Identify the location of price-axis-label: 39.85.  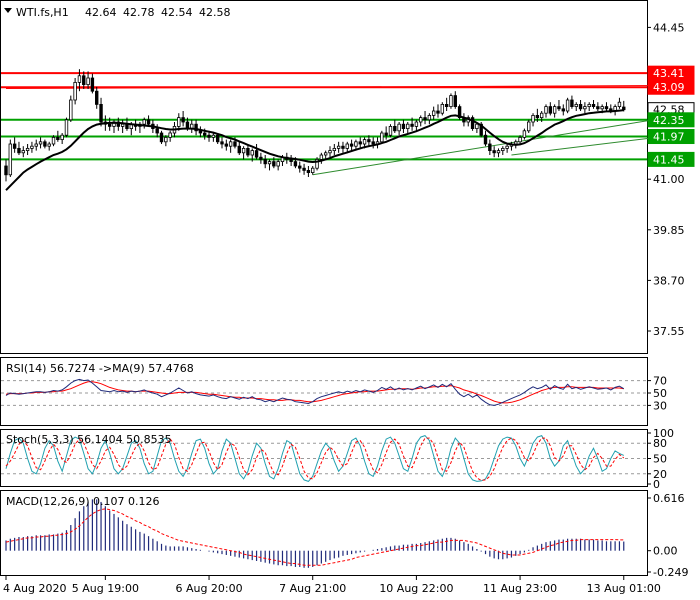
(669, 230).